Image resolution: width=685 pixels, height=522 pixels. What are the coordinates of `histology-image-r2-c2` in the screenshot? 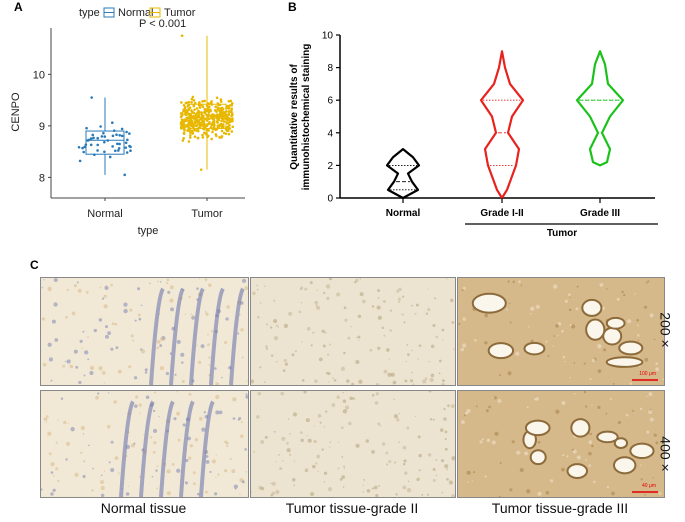 It's located at (353, 444).